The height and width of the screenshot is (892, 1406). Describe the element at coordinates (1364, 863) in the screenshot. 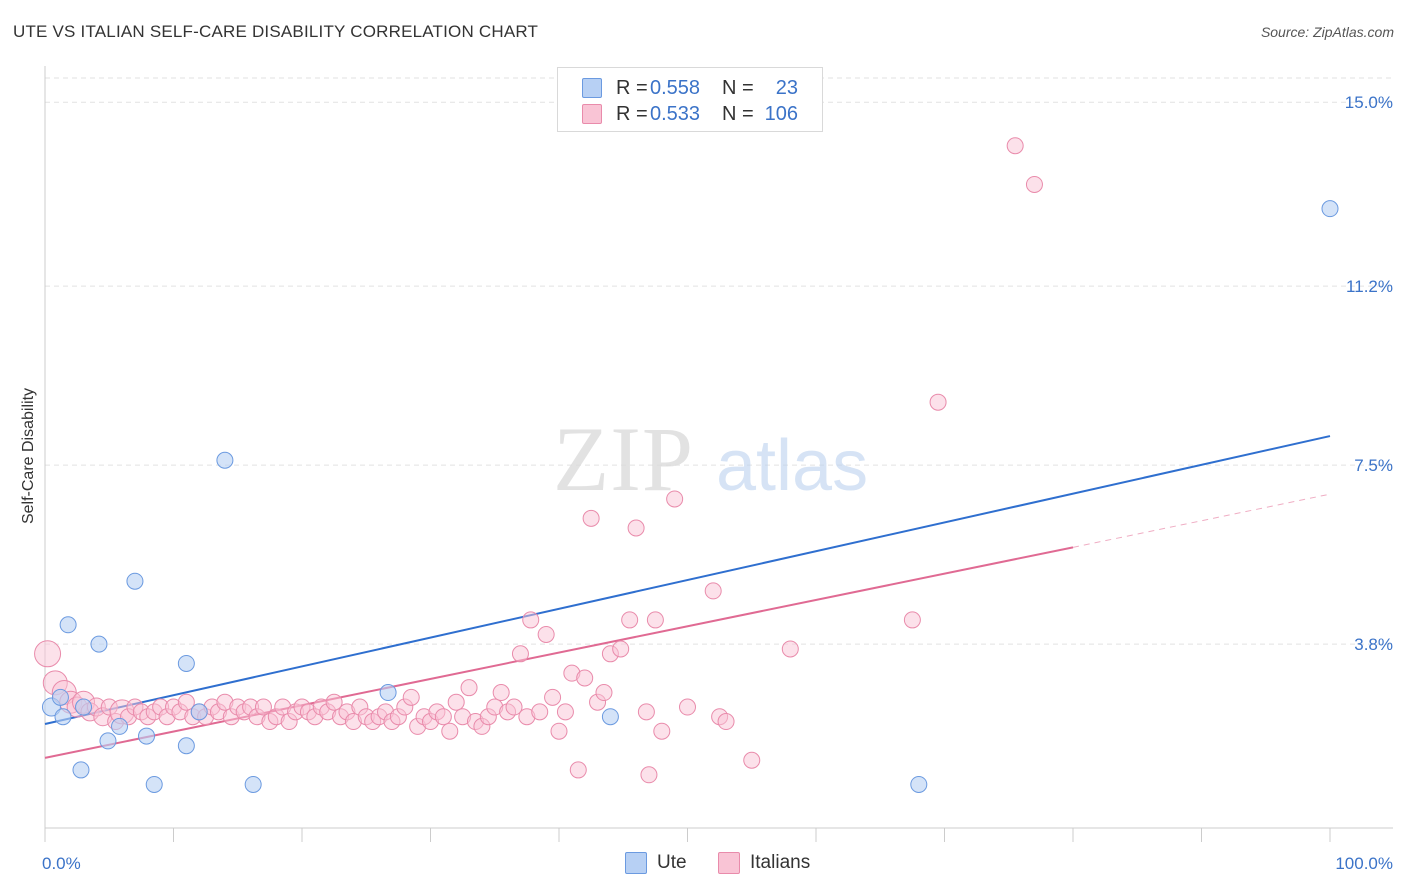

I see `x-tick-label: 100.0%` at that location.